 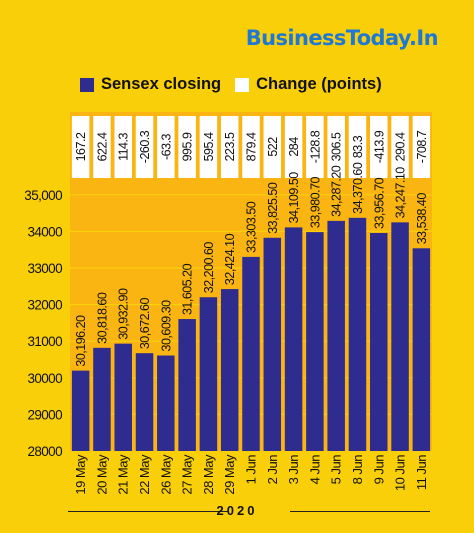 I want to click on change-value-label: 114.3, so click(x=124, y=147).